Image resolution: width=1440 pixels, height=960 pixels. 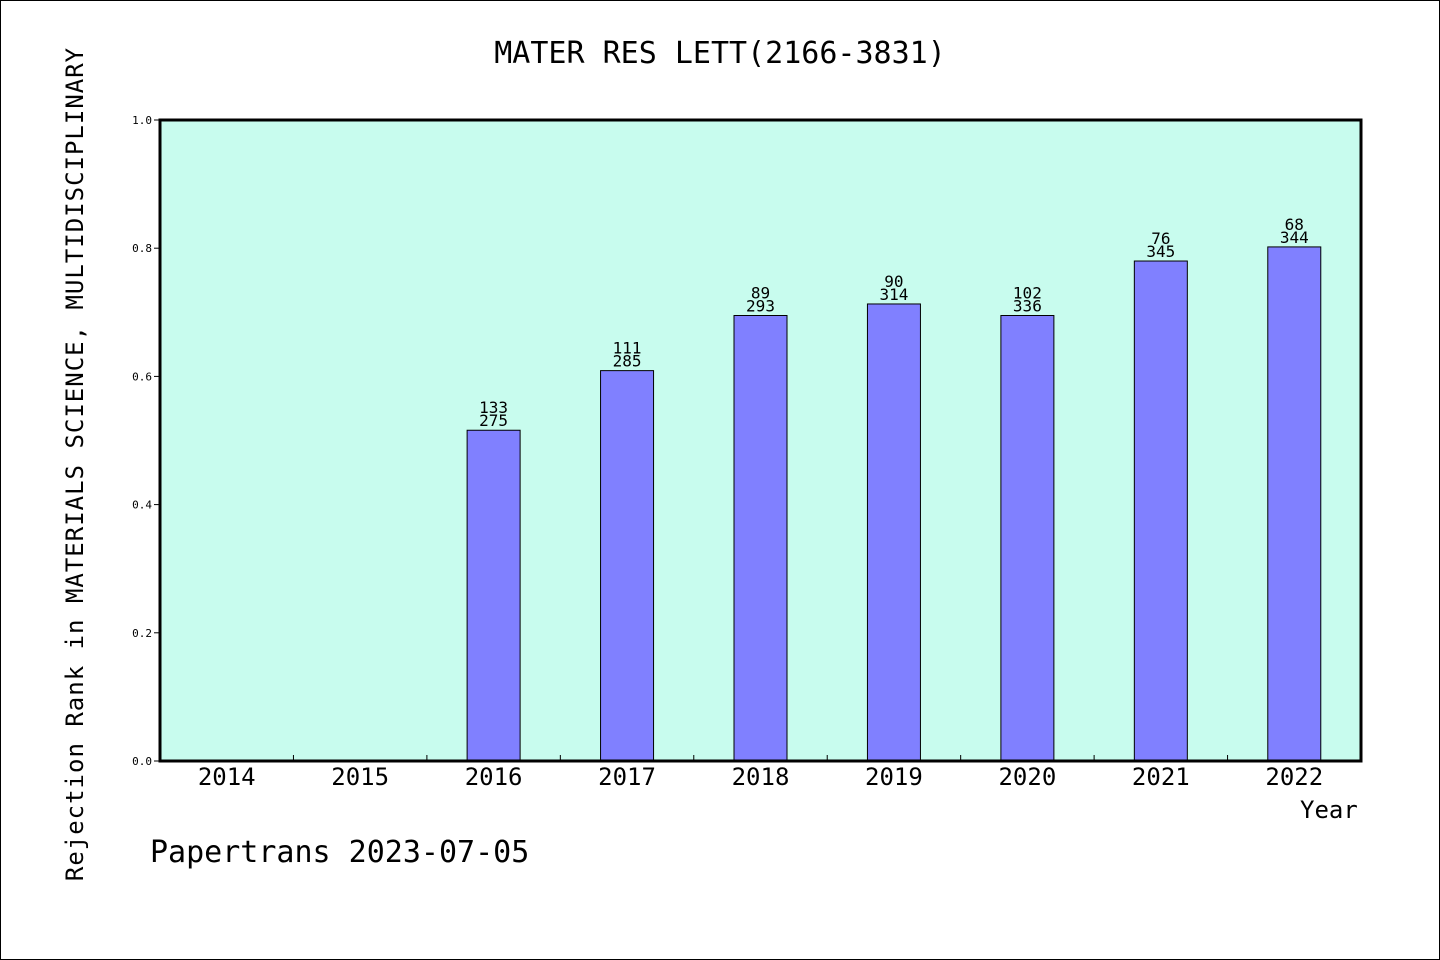 I want to click on bar-label-bottom: 345, so click(x=1160, y=251).